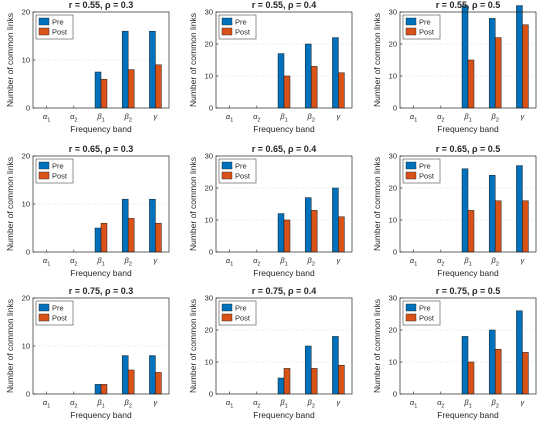  Describe the element at coordinates (468, 5) in the screenshot. I see `chart-title: r = 0.55, ρ = 0.5` at that location.